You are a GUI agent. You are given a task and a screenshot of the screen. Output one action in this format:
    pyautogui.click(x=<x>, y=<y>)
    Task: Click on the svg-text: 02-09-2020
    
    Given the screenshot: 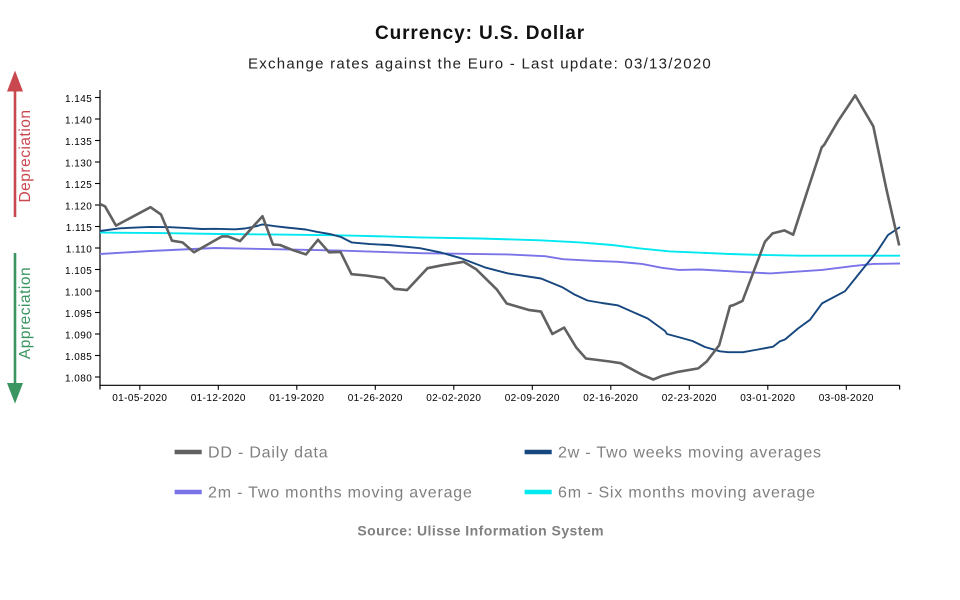 What is the action you would take?
    pyautogui.click(x=532, y=398)
    